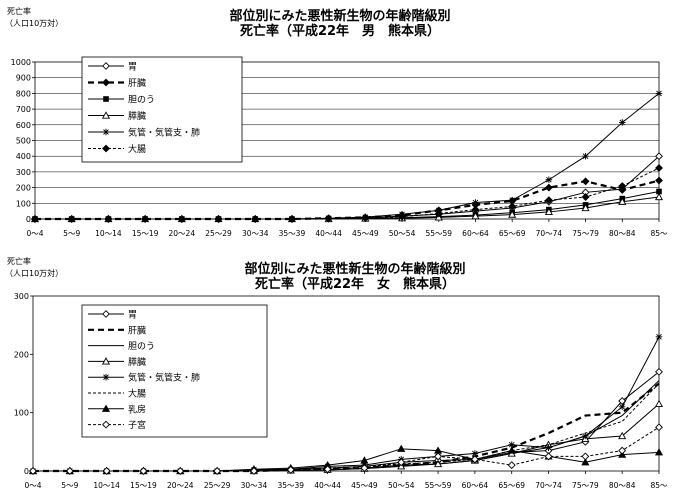 Image resolution: width=683 pixels, height=504 pixels. What do you see at coordinates (141, 100) in the screenshot?
I see `legend-item: 胆のう` at bounding box center [141, 100].